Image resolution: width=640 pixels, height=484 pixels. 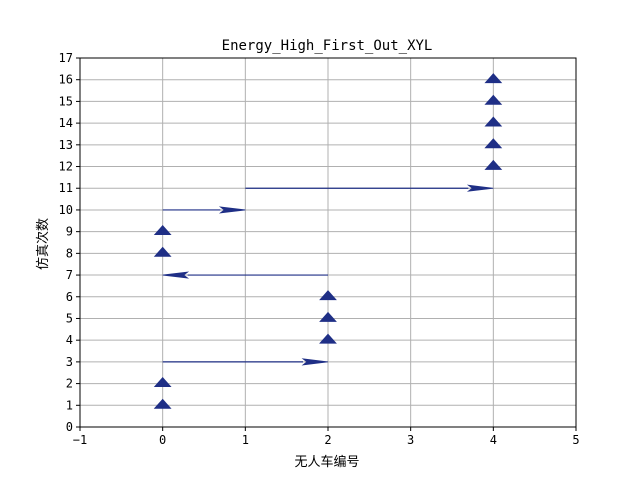 I want to click on x-axis-label: 无人车编号, so click(x=326, y=462).